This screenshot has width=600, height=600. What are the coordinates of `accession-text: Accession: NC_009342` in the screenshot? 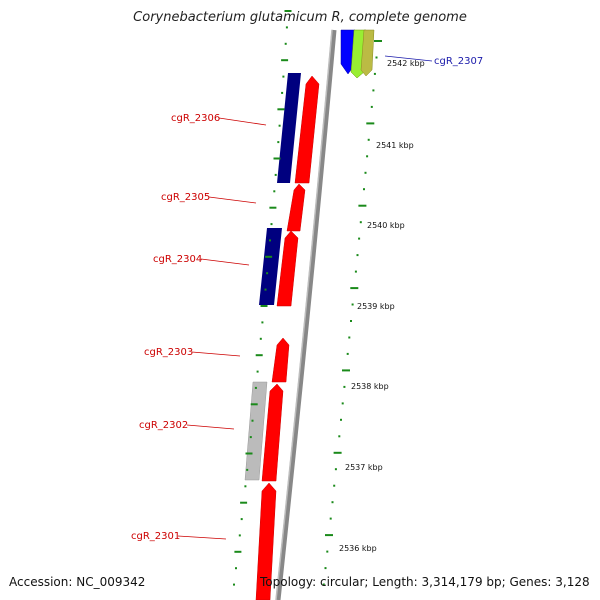 It's located at (77, 582).